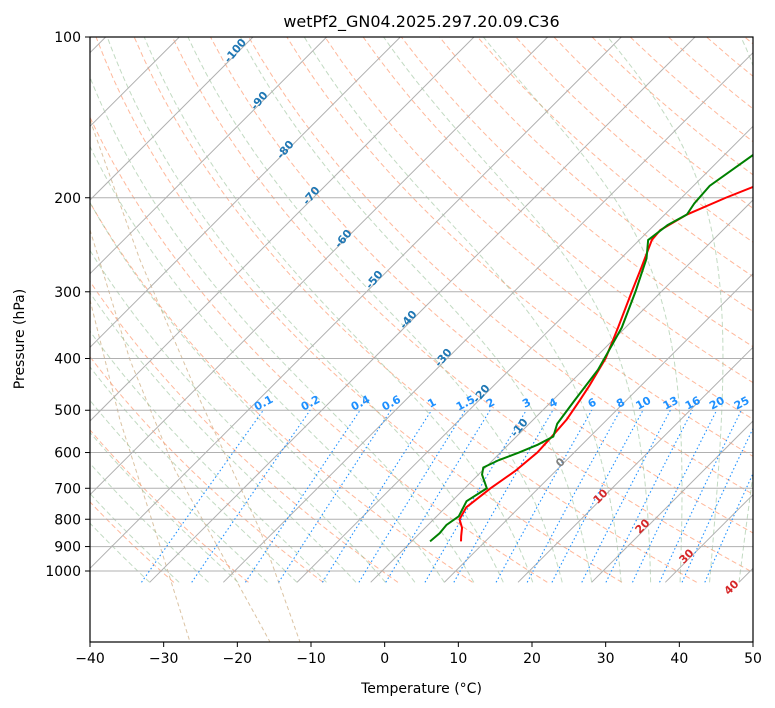 The image size is (775, 708). Describe the element at coordinates (67, 199) in the screenshot. I see `y-tick-label: 200` at that location.